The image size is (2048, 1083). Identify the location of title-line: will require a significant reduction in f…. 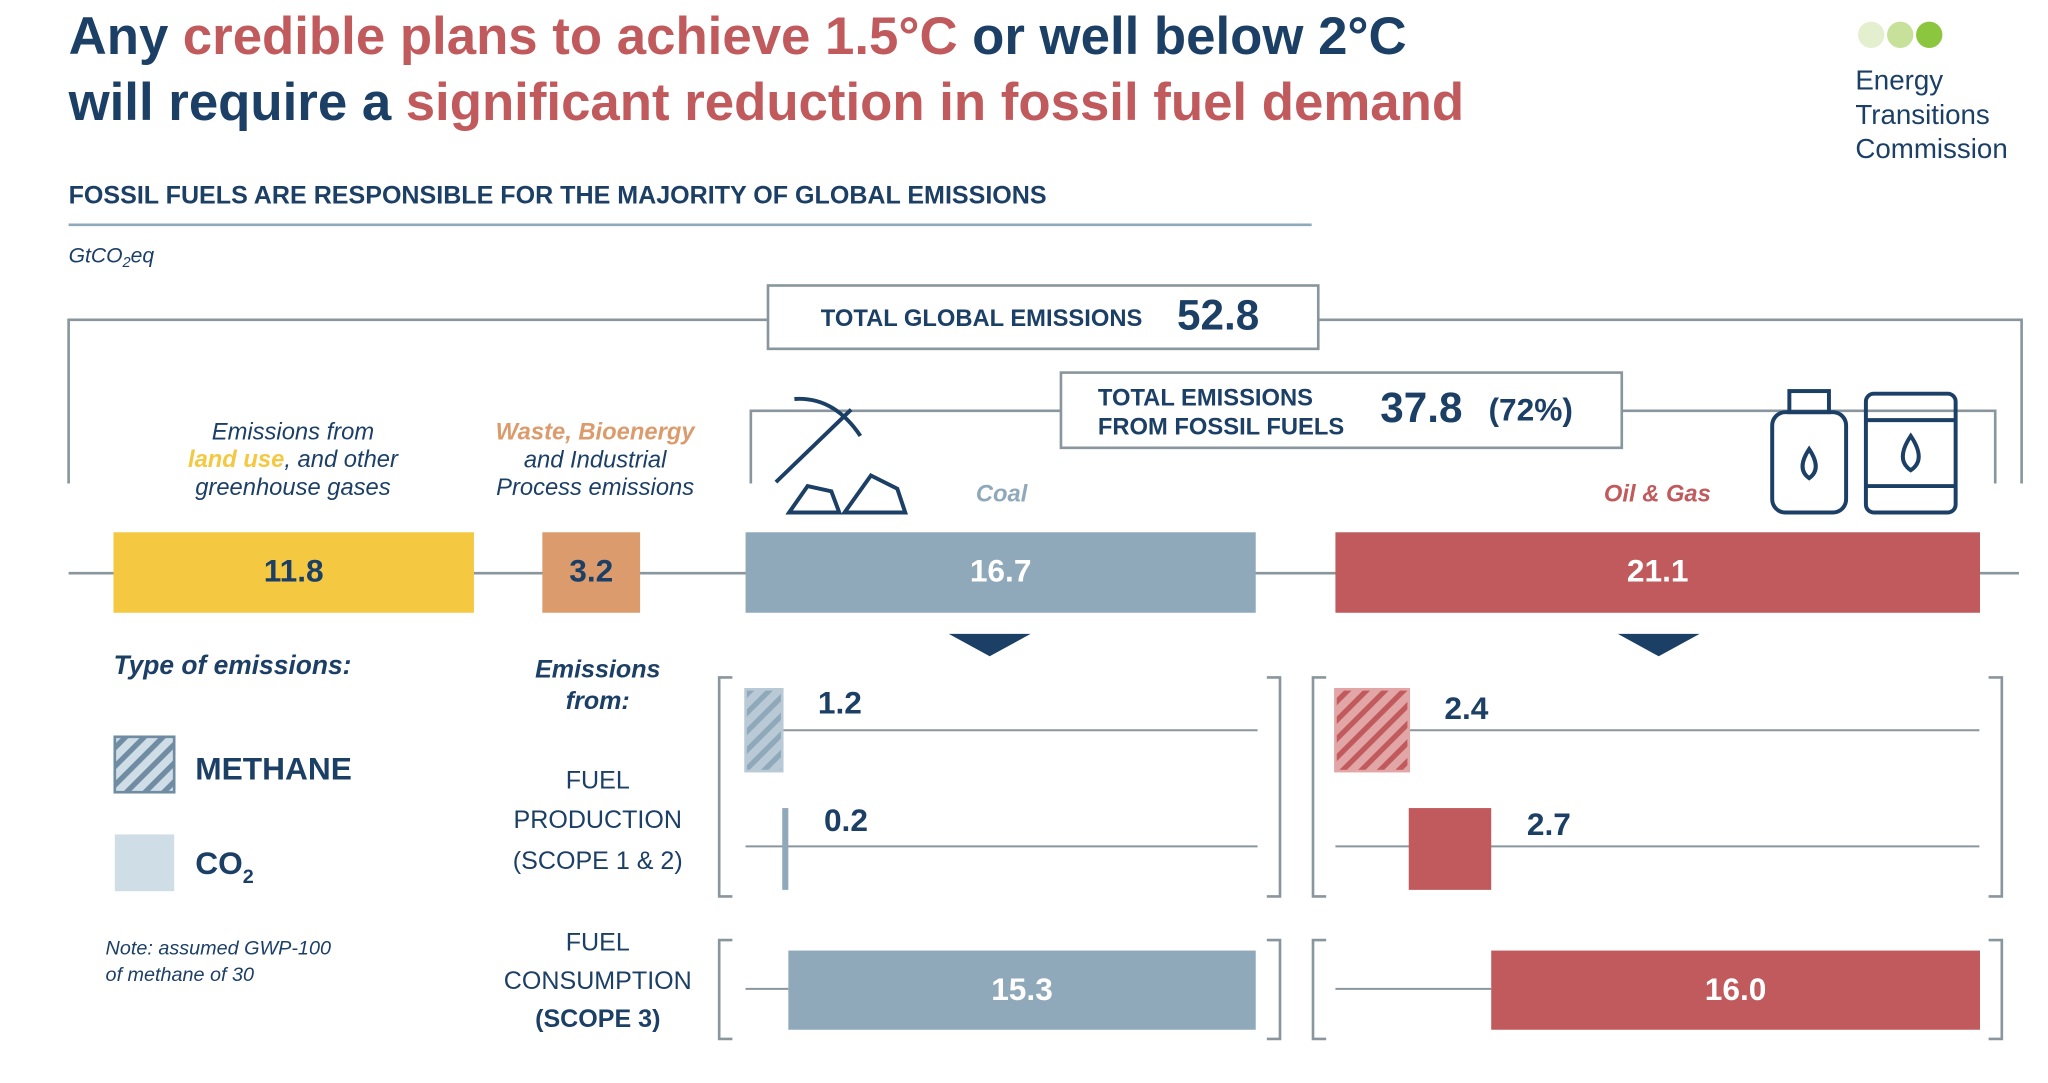
(766, 102).